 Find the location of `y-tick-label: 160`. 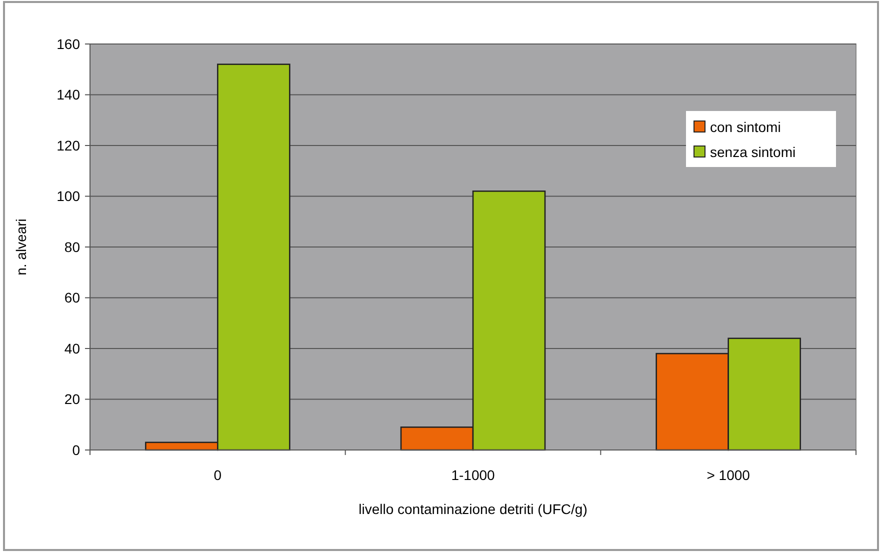

y-tick-label: 160 is located at coordinates (68, 44).